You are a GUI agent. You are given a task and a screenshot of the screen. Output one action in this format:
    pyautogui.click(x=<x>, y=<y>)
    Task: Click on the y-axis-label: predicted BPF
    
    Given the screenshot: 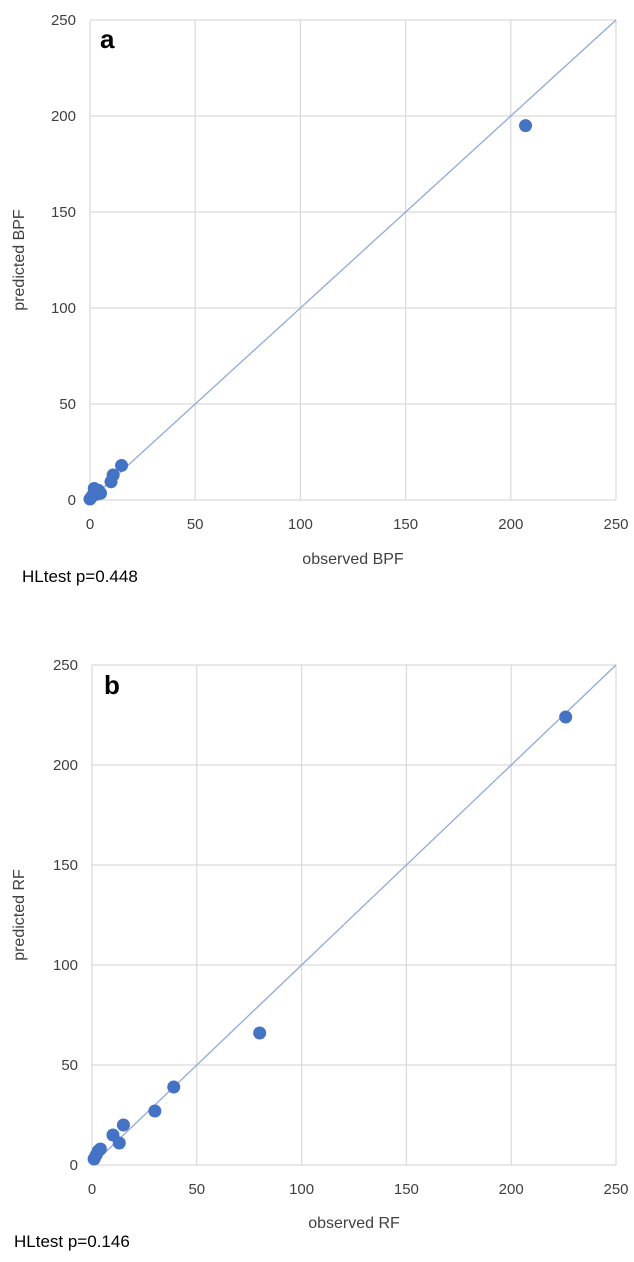 What is the action you would take?
    pyautogui.click(x=19, y=260)
    